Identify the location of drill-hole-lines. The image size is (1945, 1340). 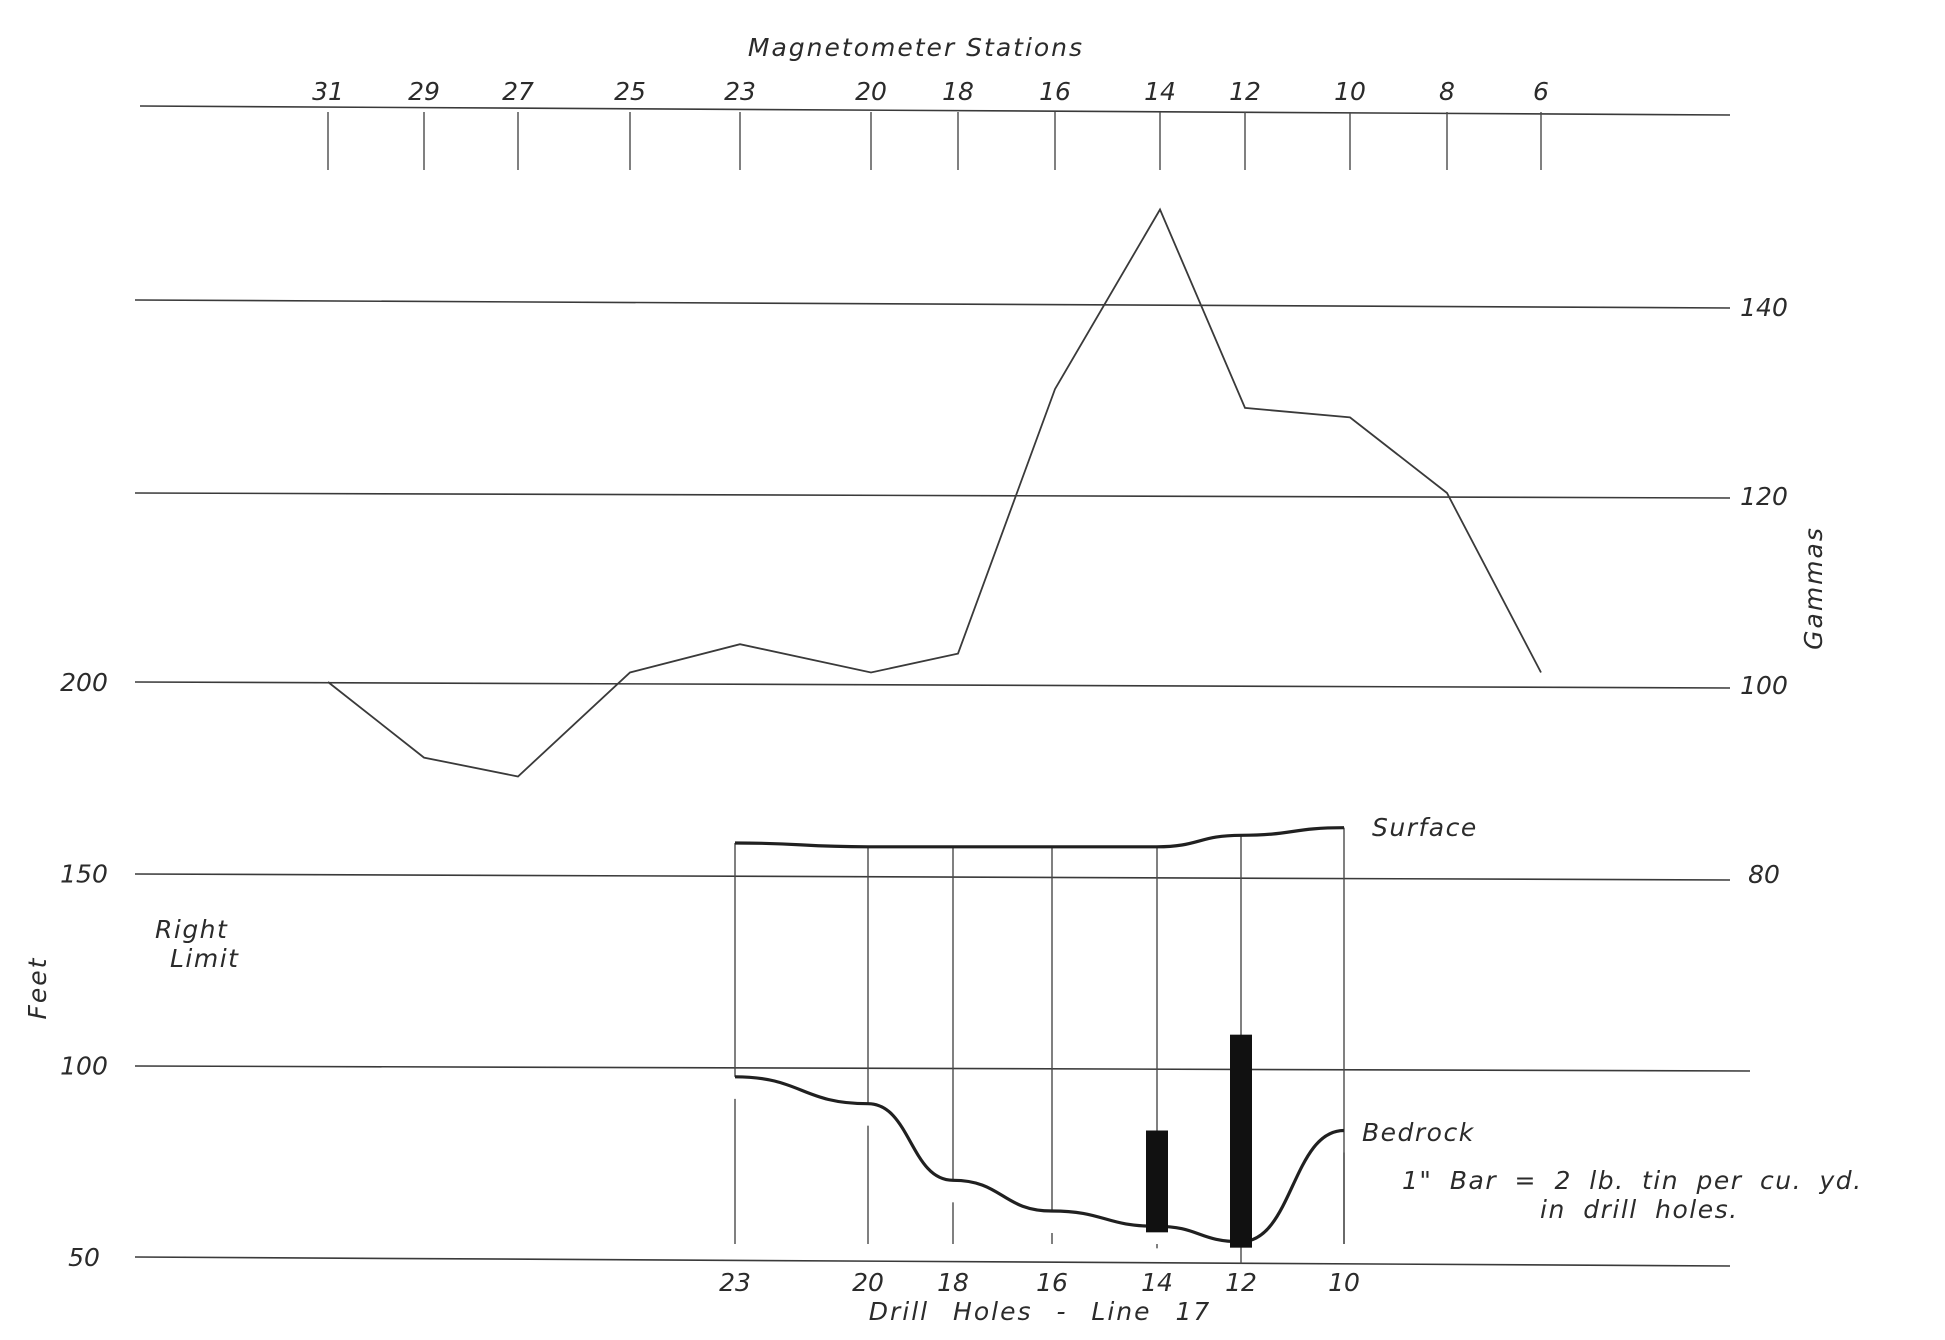
(1039, 1034).